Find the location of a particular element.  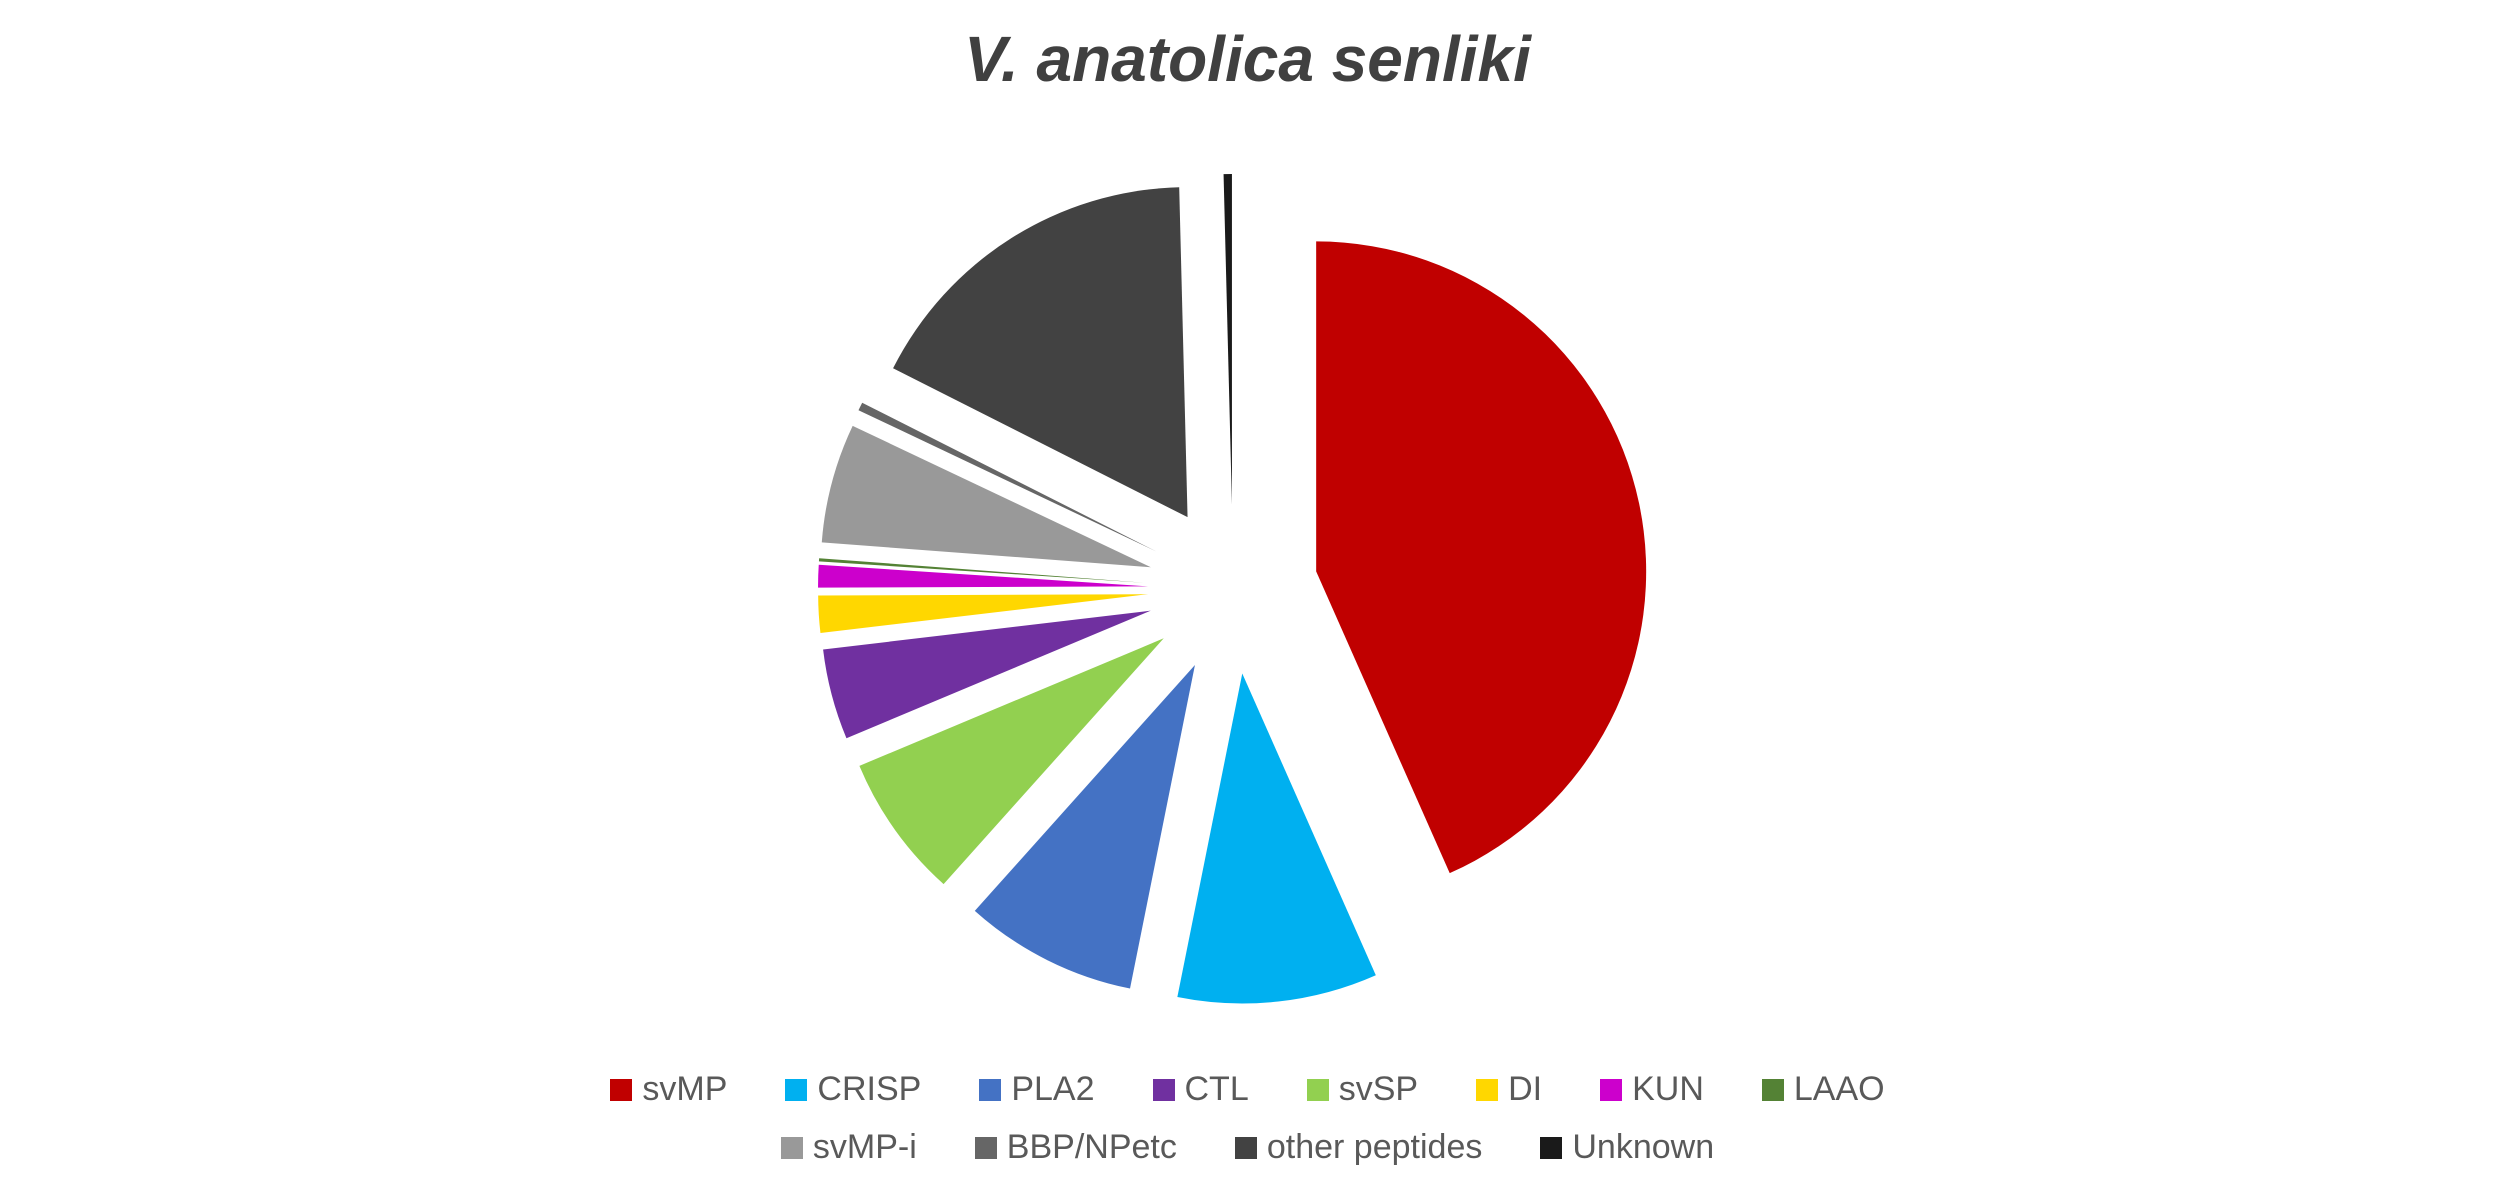

legend-item: BBP/NPetc is located at coordinates (1075, 1147).